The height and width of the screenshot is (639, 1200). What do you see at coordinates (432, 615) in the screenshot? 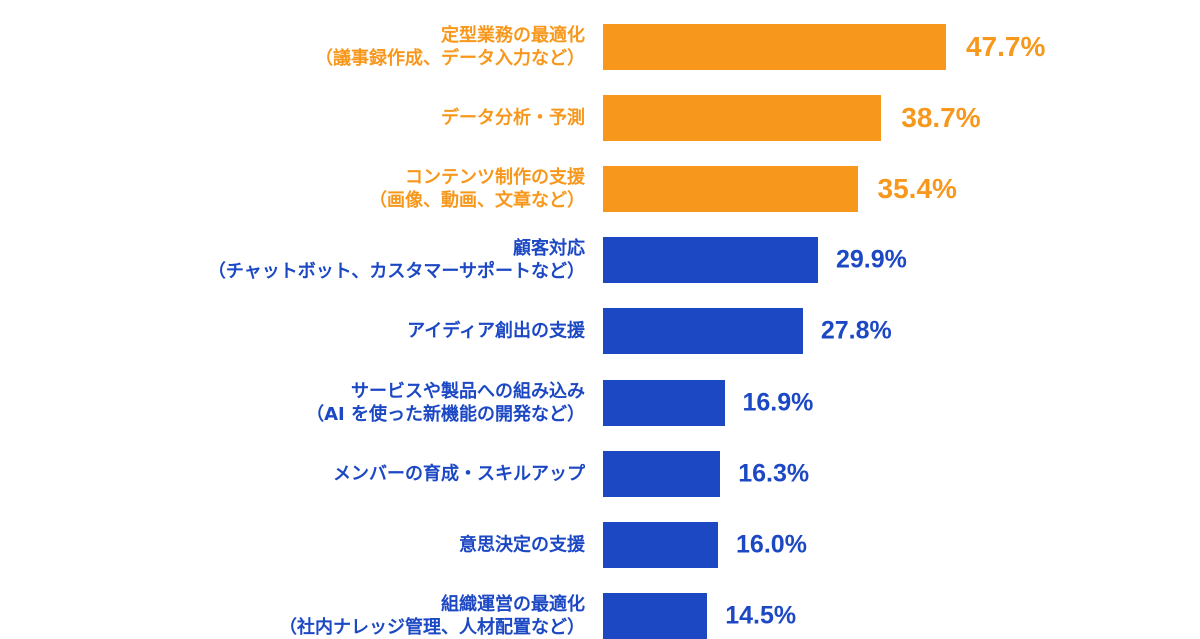
I see `category-label: 組織運営の最適化 （社内ナレッジ管理、人材配置など）` at bounding box center [432, 615].